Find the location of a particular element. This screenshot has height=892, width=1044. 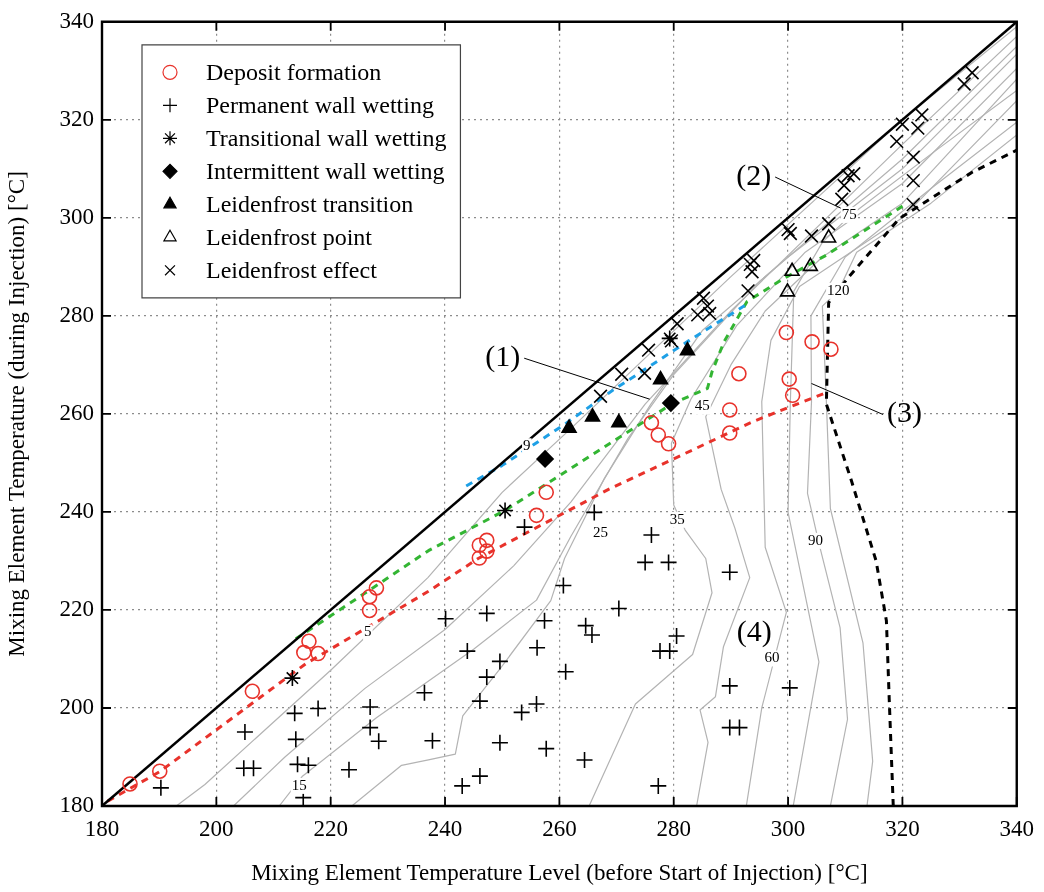

y-tick-label: 300 is located at coordinates (76, 216).